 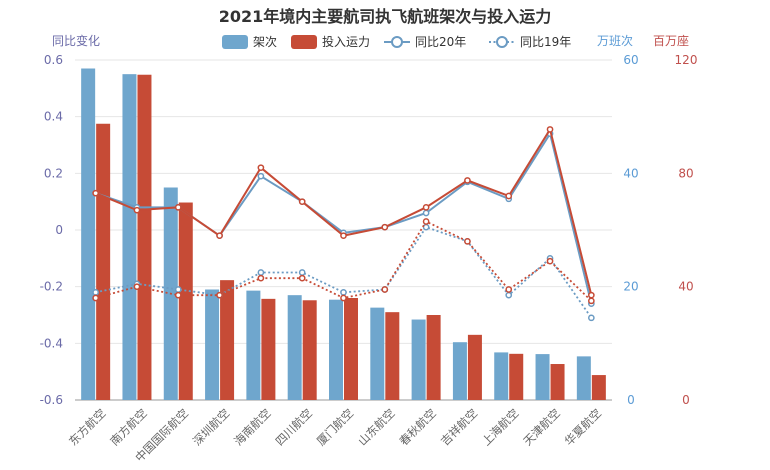 I want to click on legend-label-同比20年: 同比20年, so click(x=440, y=42).